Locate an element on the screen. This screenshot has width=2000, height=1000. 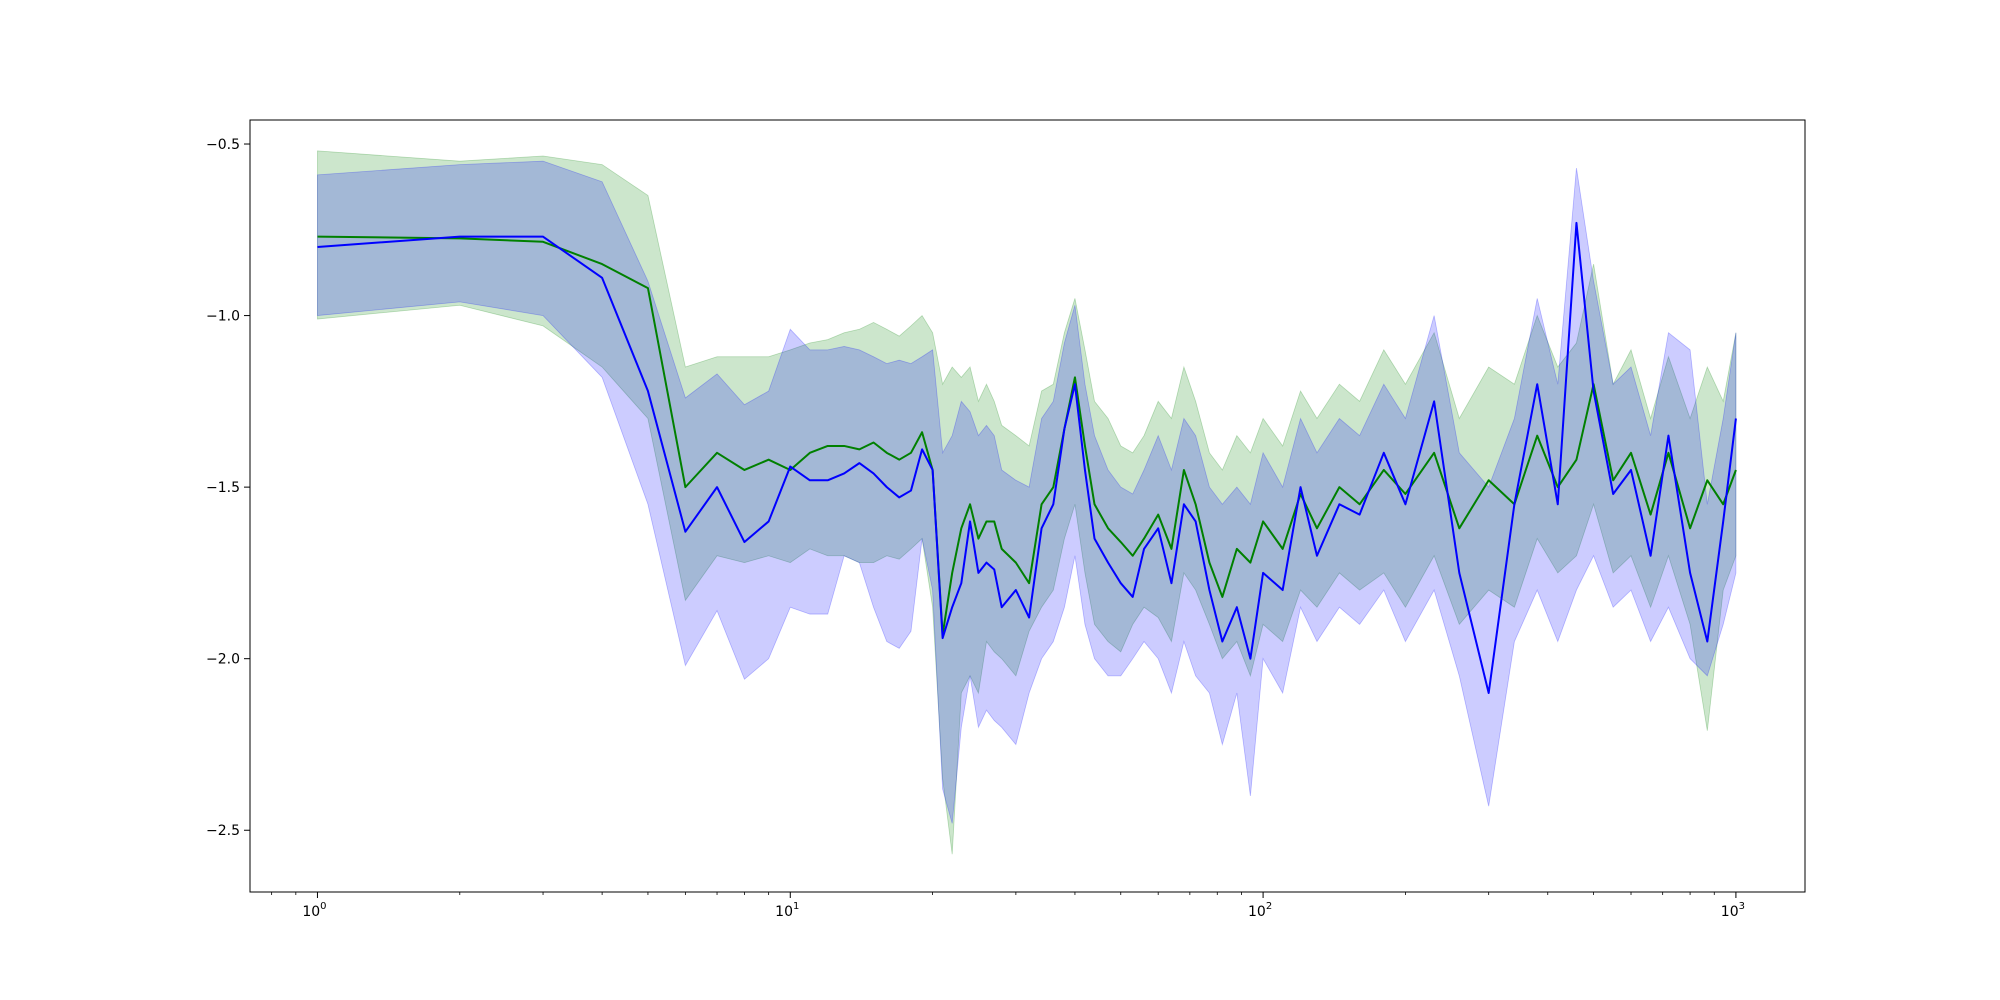
y-tick-label: −1.5 is located at coordinates (223, 488).